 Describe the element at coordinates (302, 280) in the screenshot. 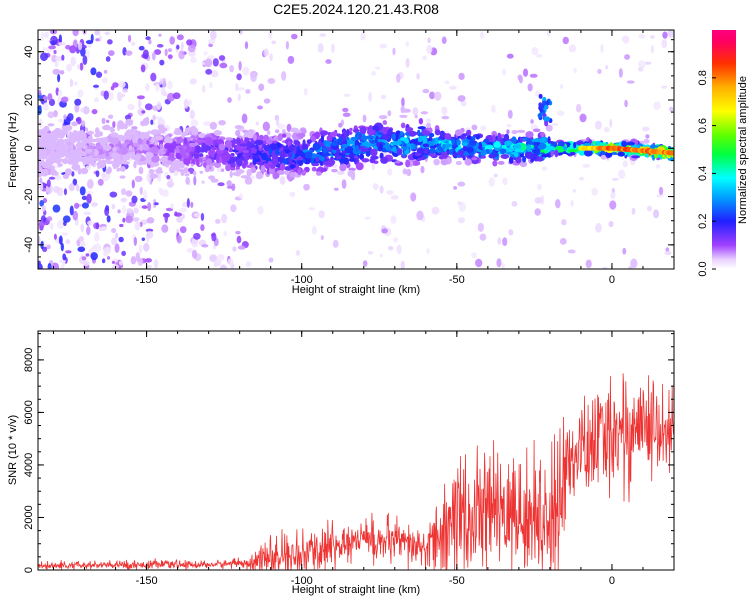

I see `x-tick-label: -100` at that location.